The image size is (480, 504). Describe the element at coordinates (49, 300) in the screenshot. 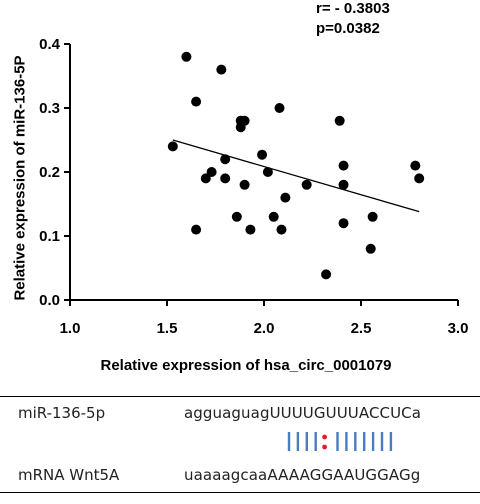

I see `y-tick-label: 0.0` at that location.